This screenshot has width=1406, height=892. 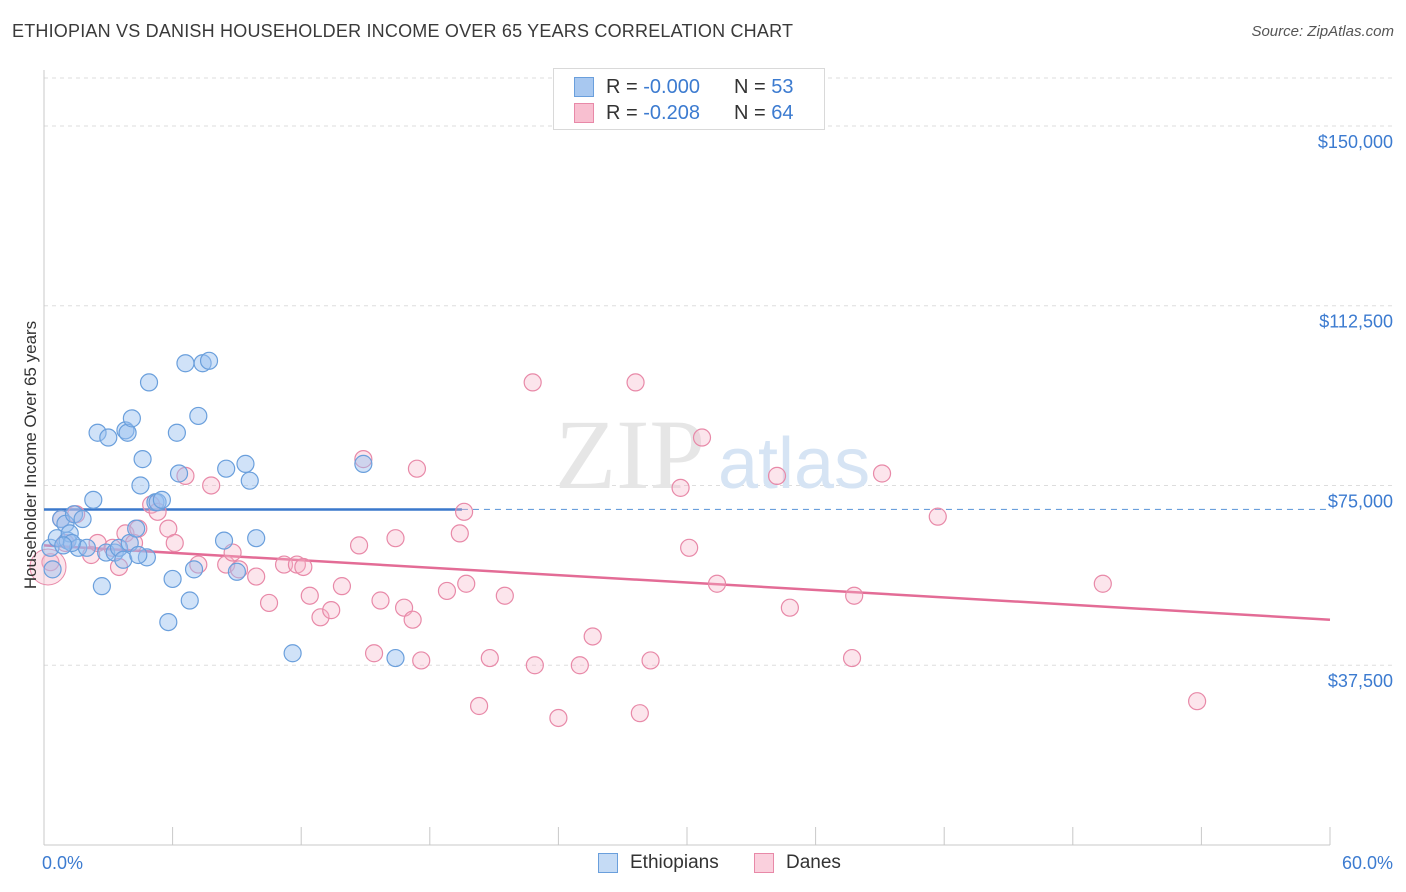 I want to click on legend-n-label: N =, so click(x=750, y=112).